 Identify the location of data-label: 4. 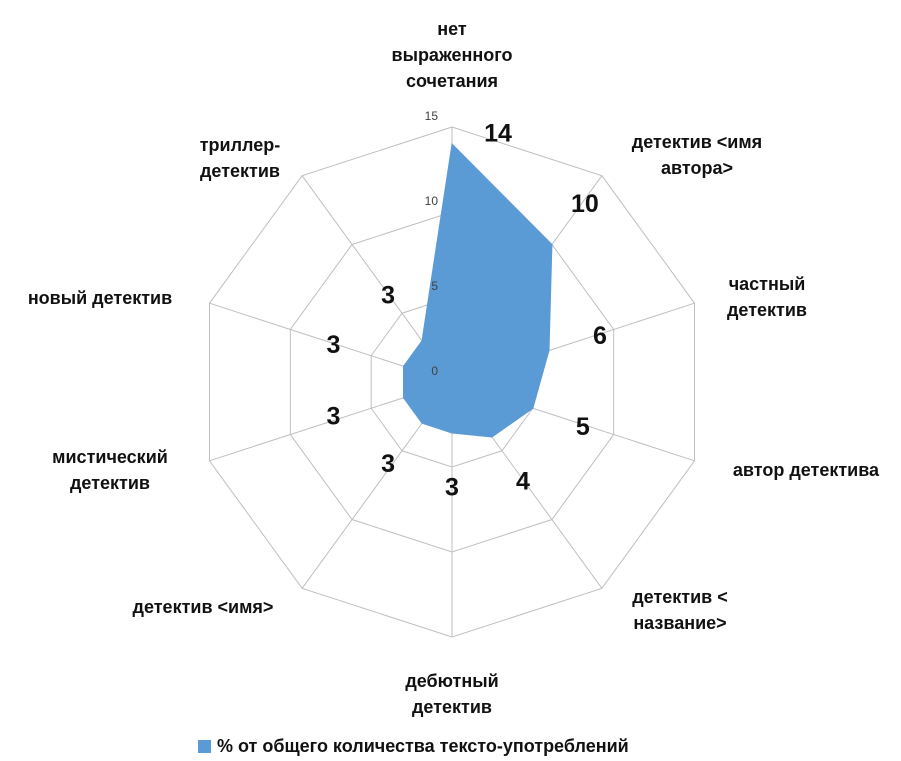
(523, 482).